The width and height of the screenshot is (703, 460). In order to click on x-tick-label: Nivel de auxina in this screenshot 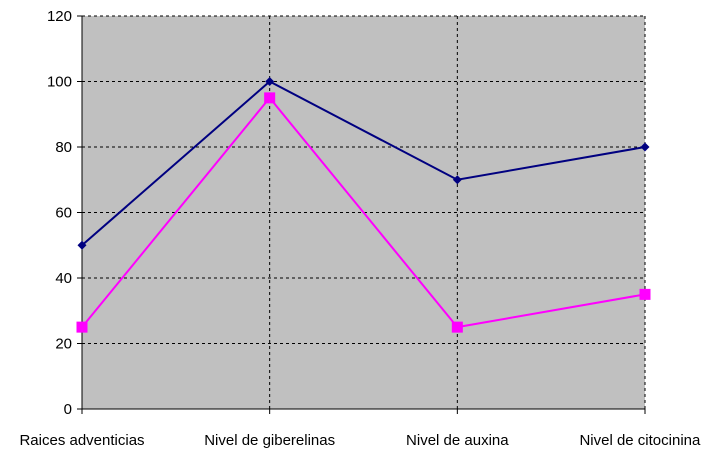, I will do `click(457, 440)`.